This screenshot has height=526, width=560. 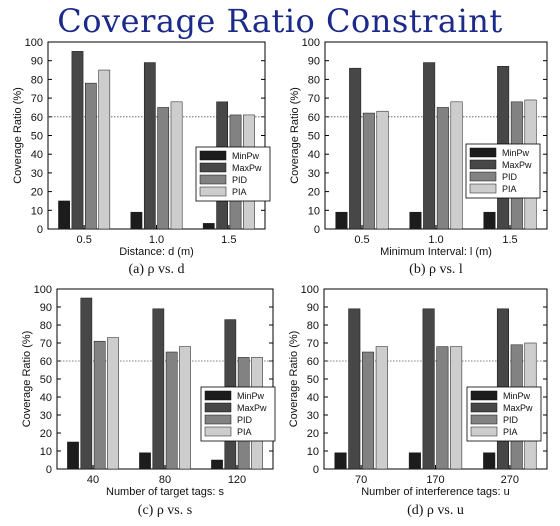 What do you see at coordinates (245, 420) in the screenshot?
I see `chart-2-legend-label-pid: PID` at bounding box center [245, 420].